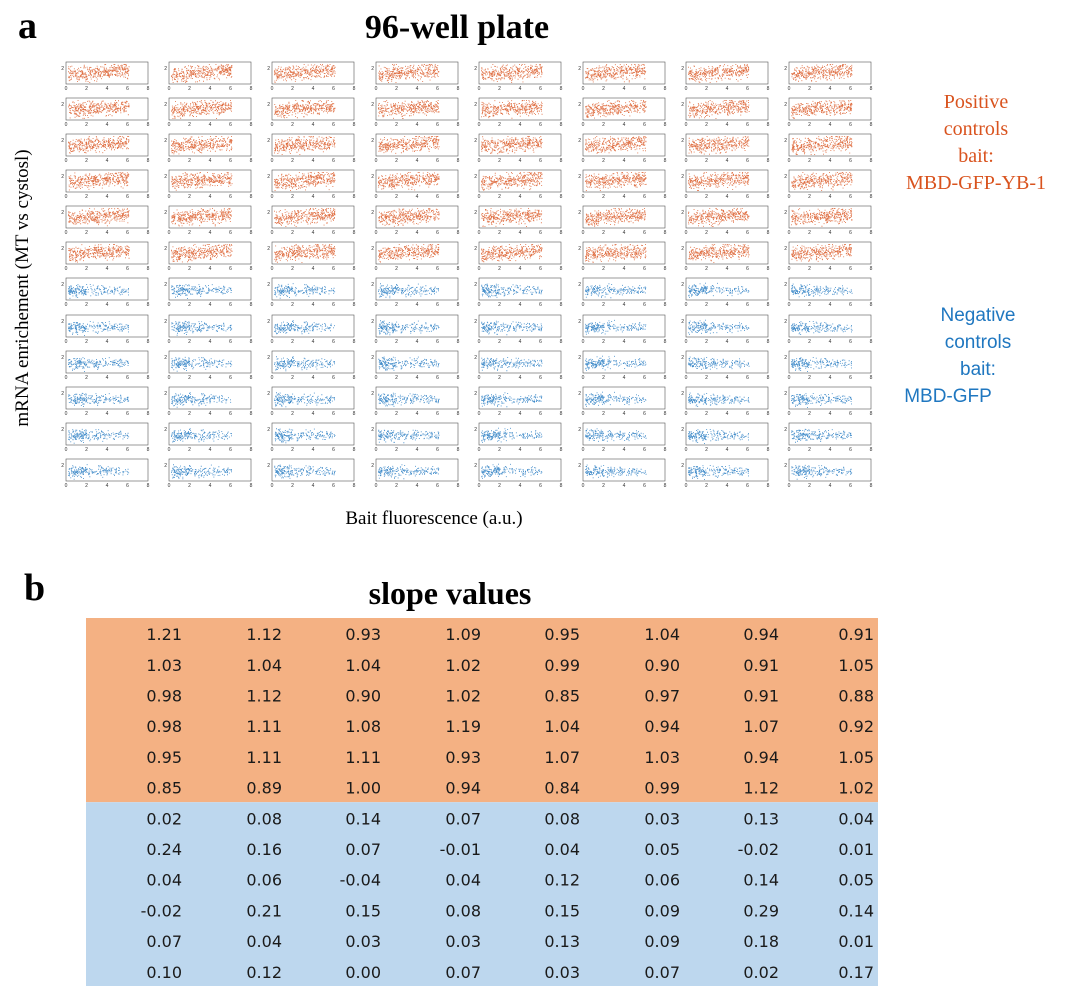  I want to click on slope-cell: 0.98, so click(164, 696).